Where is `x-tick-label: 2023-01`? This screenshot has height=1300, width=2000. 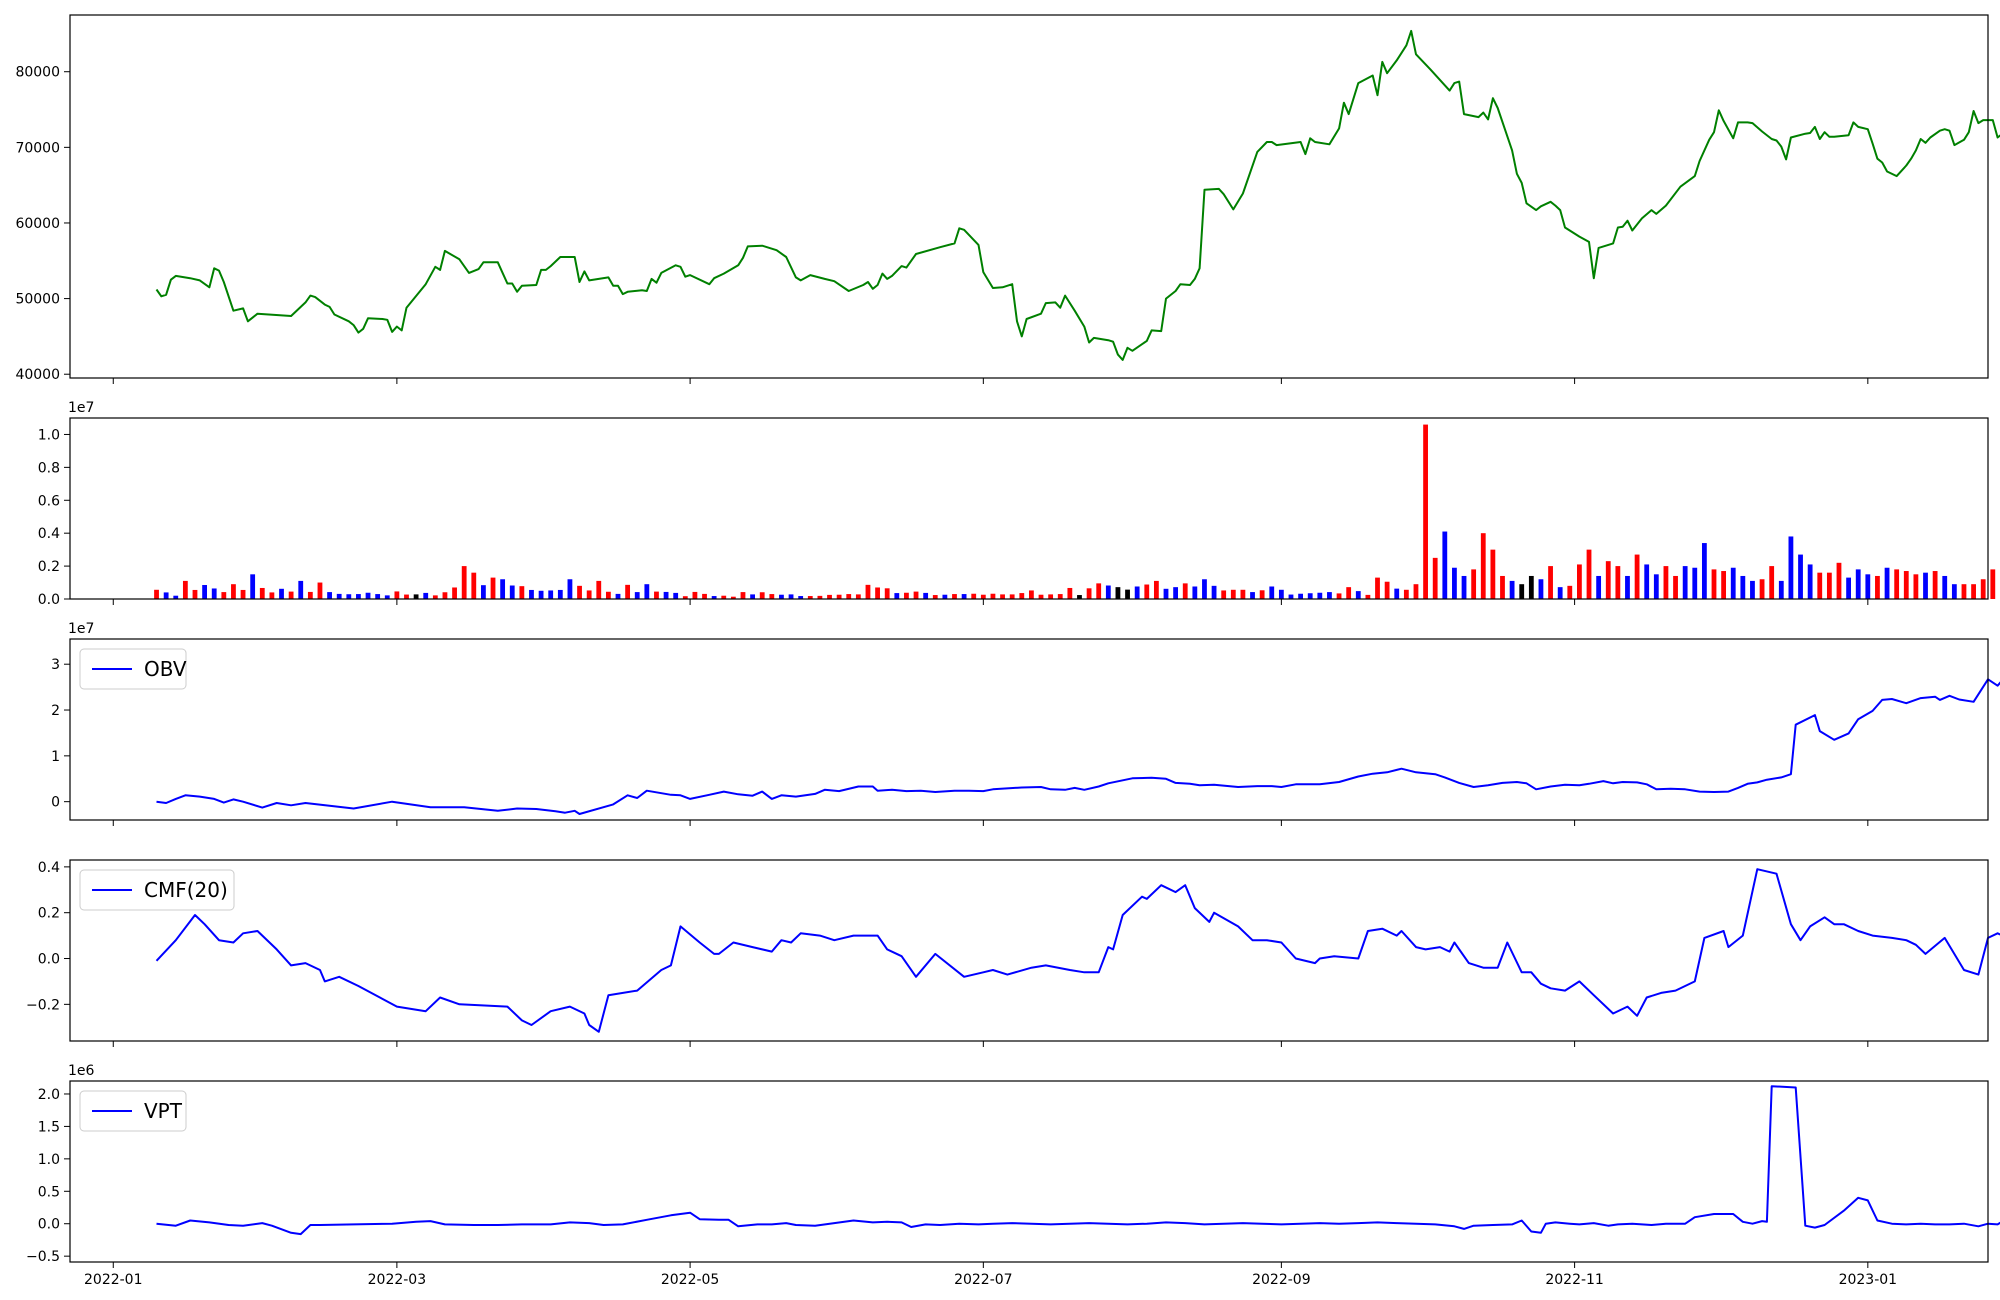 x-tick-label: 2023-01 is located at coordinates (1868, 1280).